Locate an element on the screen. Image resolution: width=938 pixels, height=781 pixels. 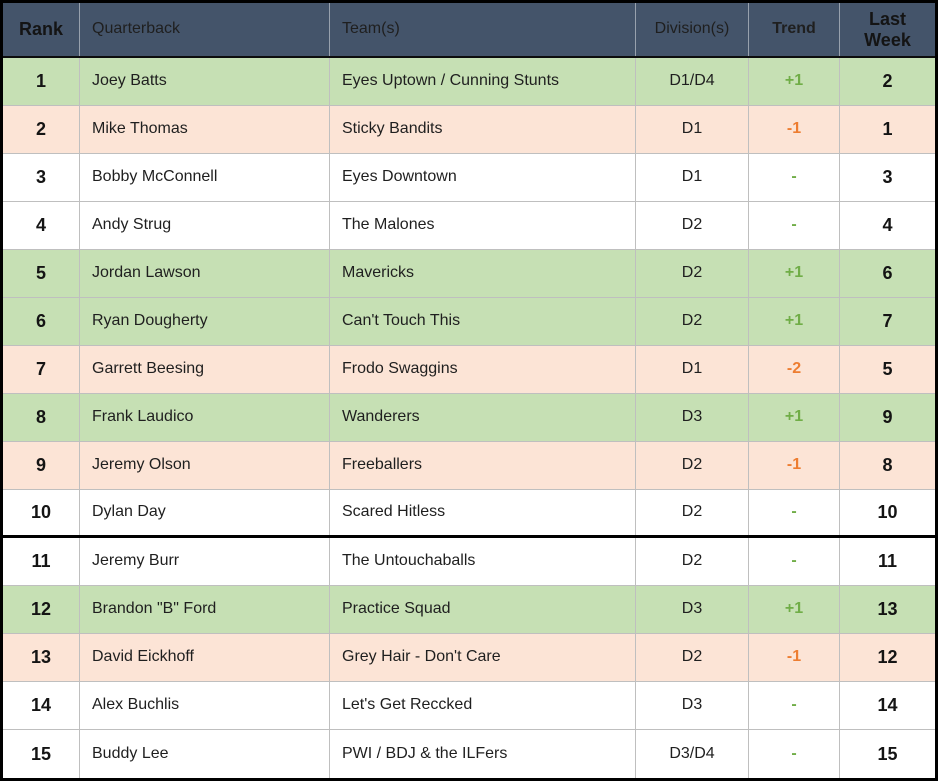
quarterback-cell: Dylan Day is located at coordinates (205, 512).